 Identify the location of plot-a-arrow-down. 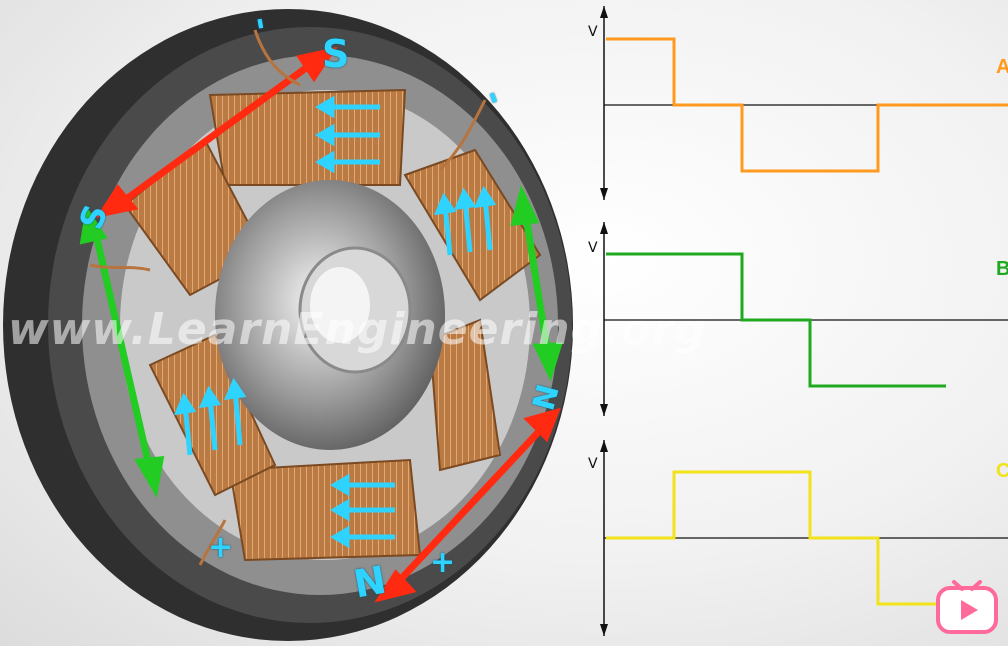
(604, 194).